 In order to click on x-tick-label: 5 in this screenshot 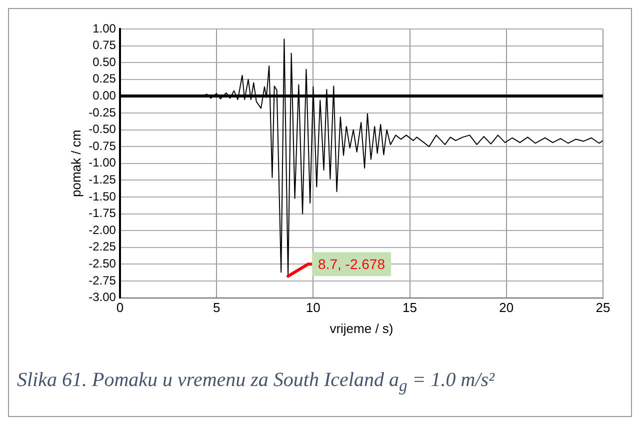, I will do `click(216, 308)`.